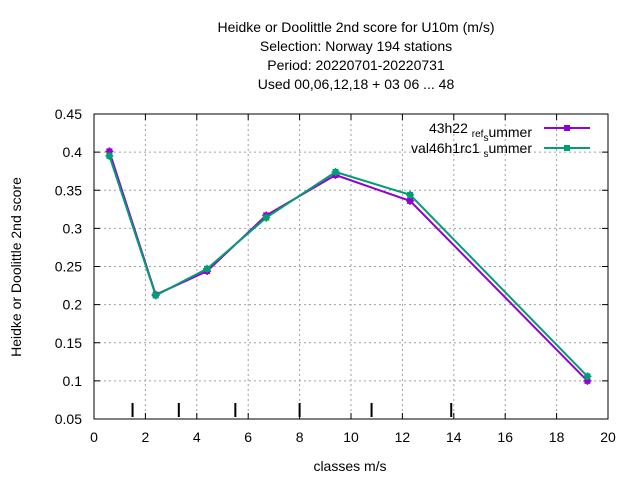 The height and width of the screenshot is (480, 640). What do you see at coordinates (73, 228) in the screenshot?
I see `y-tick-label: 0.3` at bounding box center [73, 228].